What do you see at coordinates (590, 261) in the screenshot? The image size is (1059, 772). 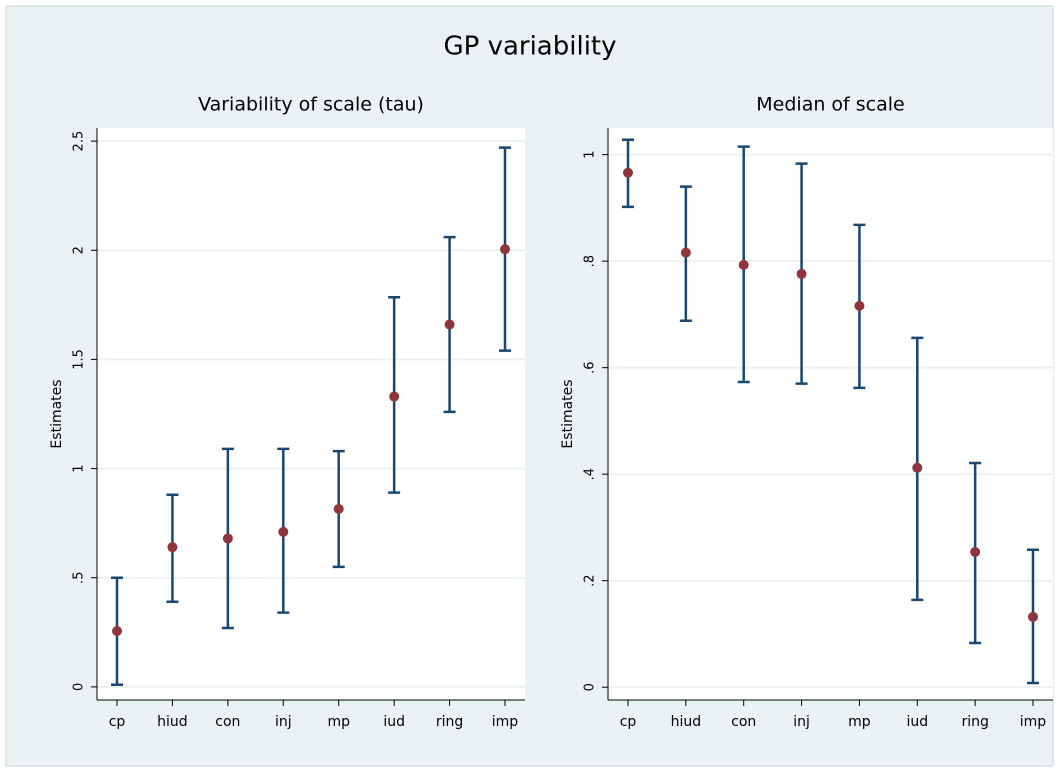 I see `y-tick-label: .8` at bounding box center [590, 261].